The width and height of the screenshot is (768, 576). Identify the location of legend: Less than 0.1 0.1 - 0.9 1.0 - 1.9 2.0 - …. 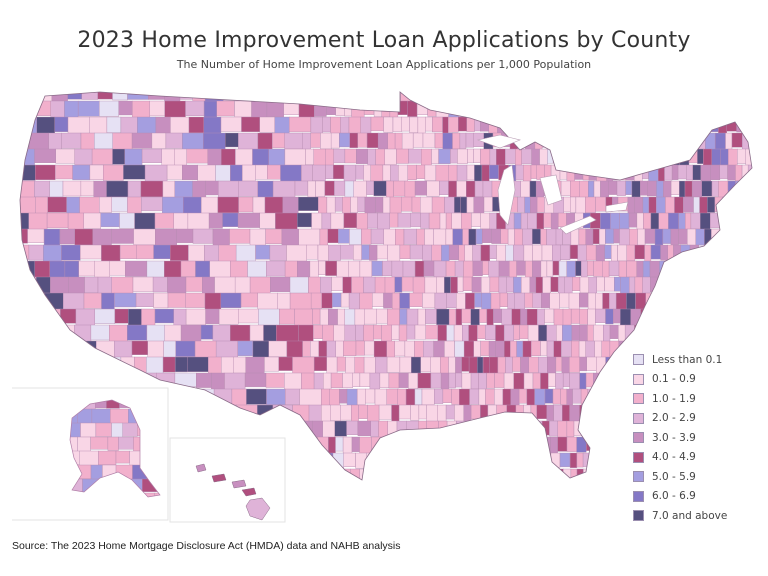
(680, 438).